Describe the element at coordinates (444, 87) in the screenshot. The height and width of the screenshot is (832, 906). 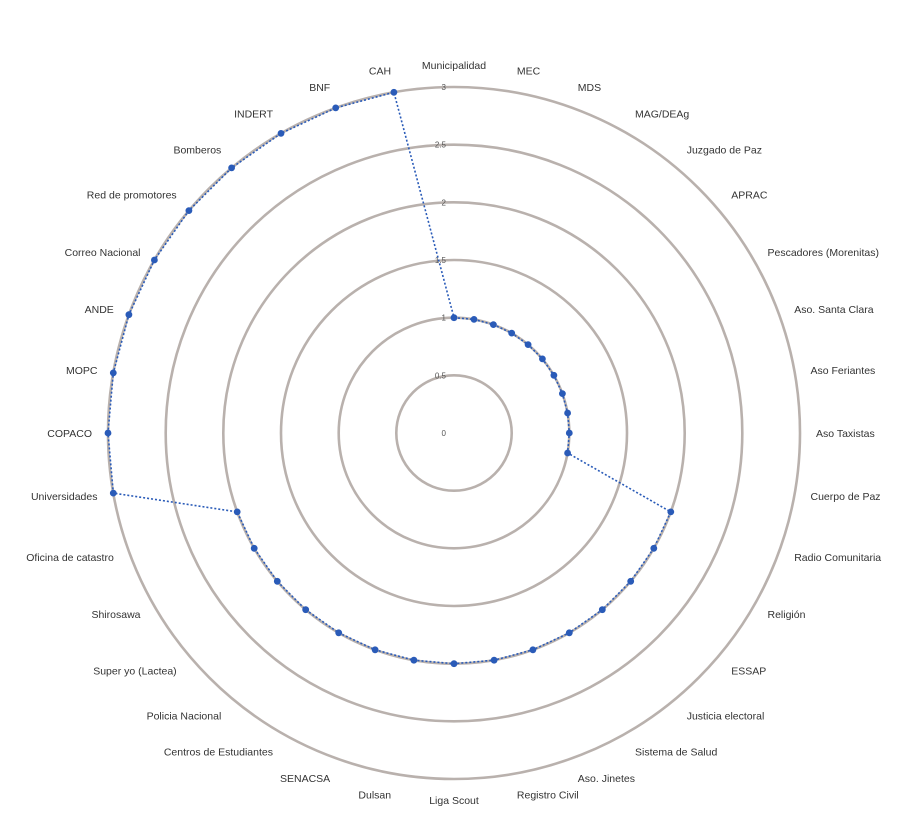
I see `tick-label: 3` at that location.